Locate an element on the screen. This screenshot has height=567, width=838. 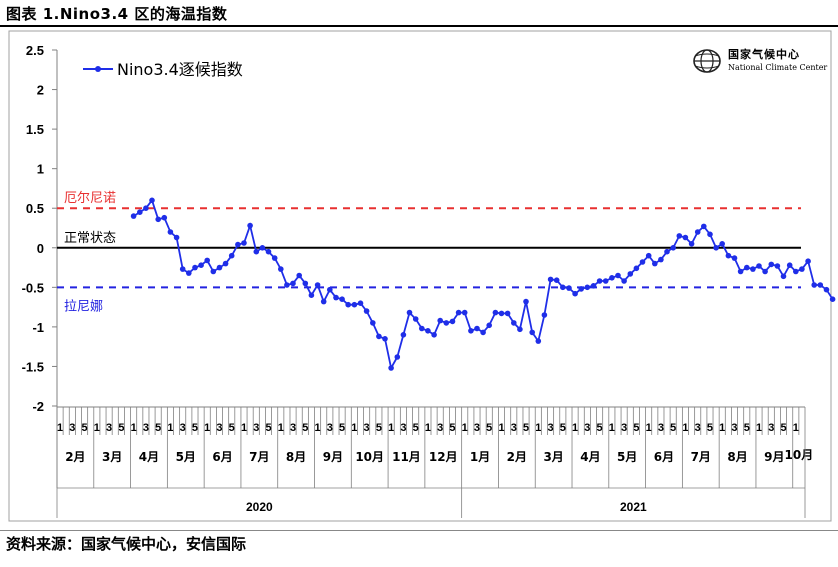
month-label: 11月 is located at coordinates (406, 457).